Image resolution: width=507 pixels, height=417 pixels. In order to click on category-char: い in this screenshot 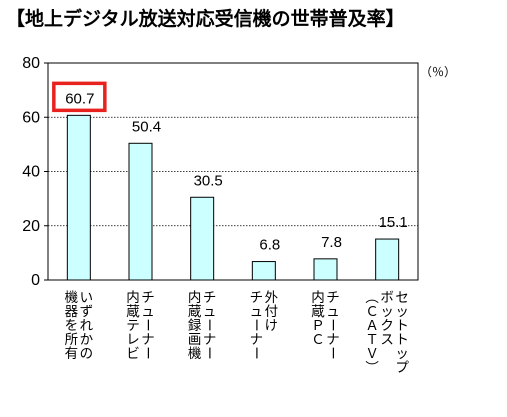, I will do `click(87, 298)`.